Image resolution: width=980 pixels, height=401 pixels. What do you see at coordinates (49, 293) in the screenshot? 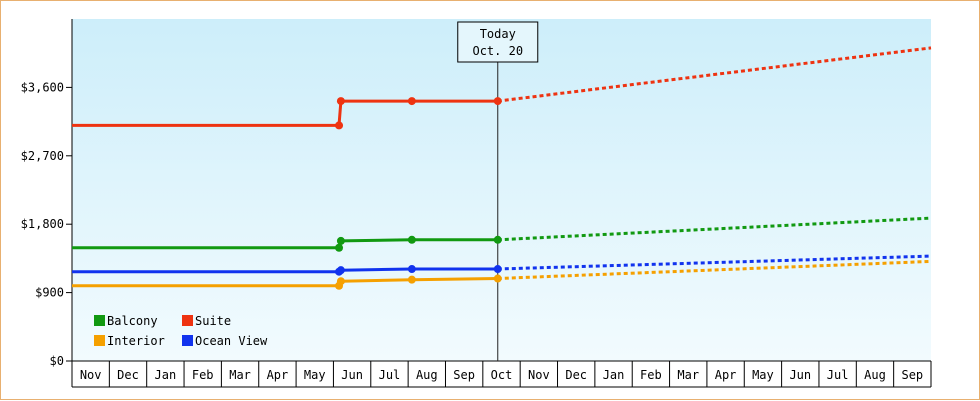
I see `y-tick-label: $900` at bounding box center [49, 293].